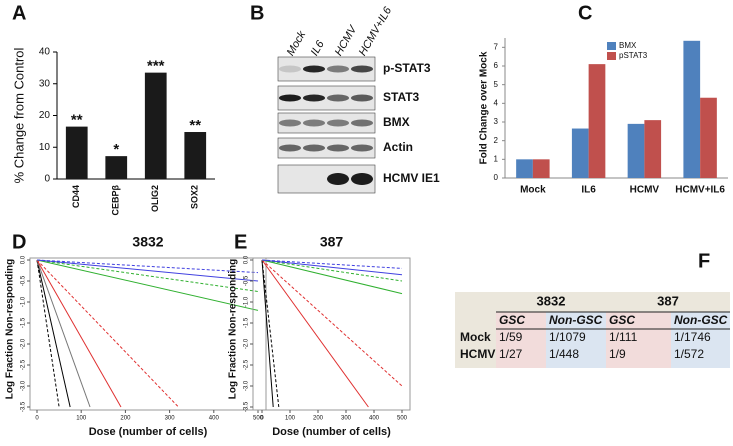  Describe the element at coordinates (240, 242) in the screenshot. I see `panel-label: E` at that location.